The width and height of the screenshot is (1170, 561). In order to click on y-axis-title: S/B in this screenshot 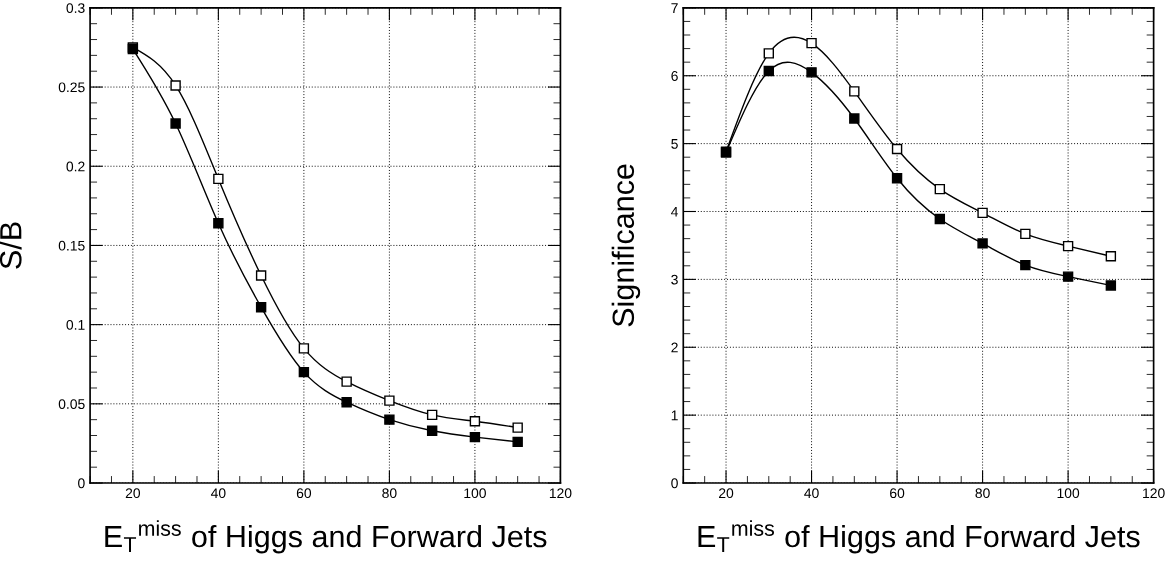, I will do `click(11, 245)`.